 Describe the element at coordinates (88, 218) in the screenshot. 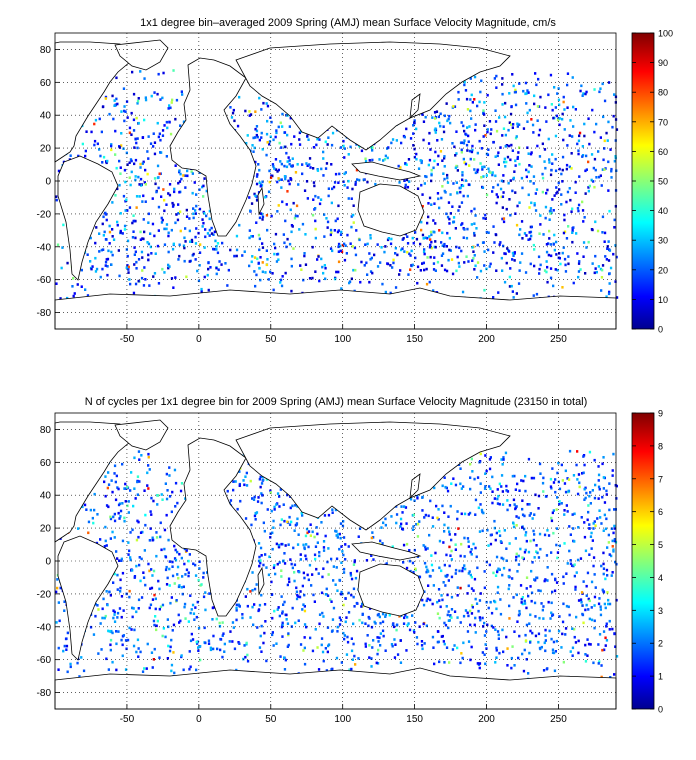

I see `south-america` at that location.